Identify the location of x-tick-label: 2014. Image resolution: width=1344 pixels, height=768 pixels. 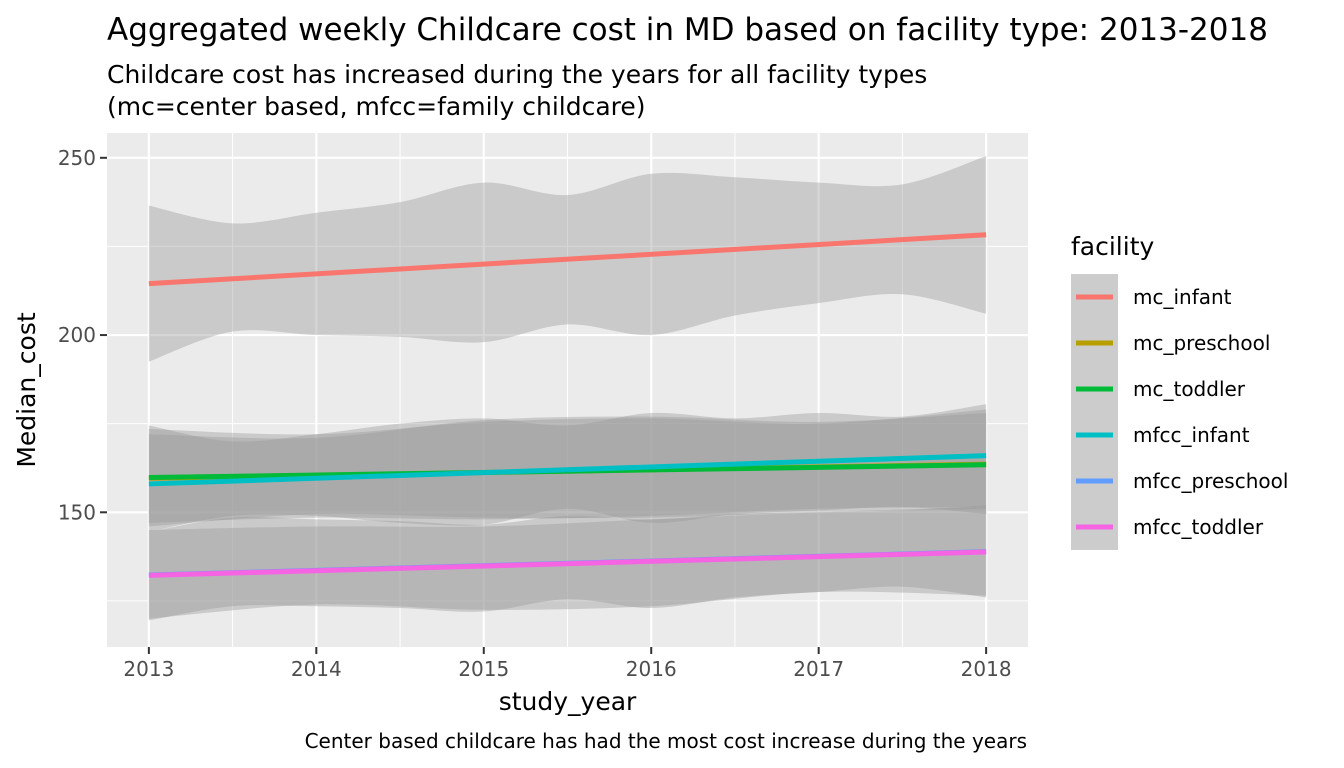
(316, 669).